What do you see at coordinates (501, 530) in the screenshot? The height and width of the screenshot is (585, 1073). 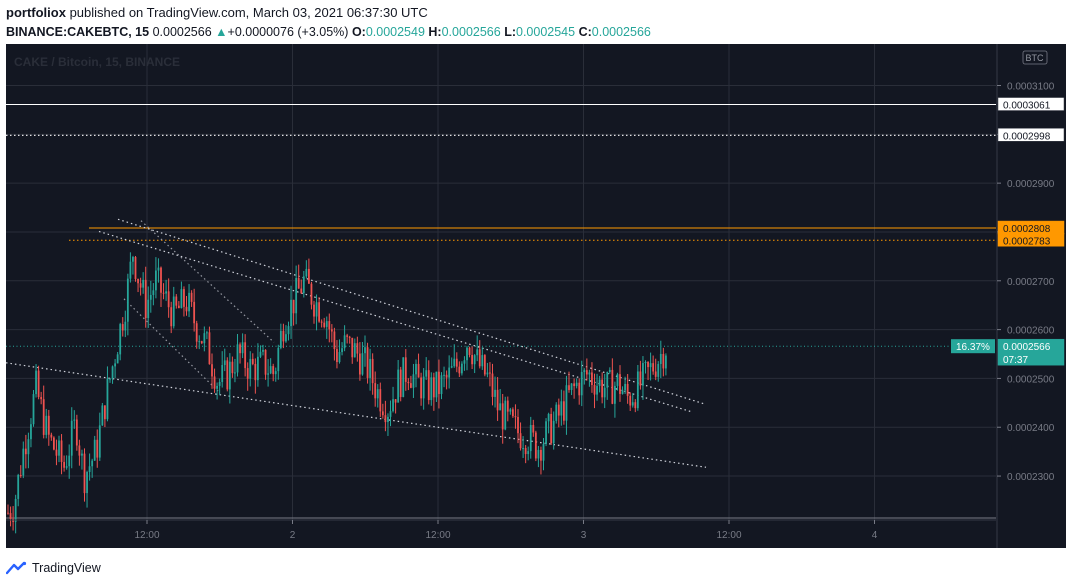 I see `time-axis: 12:00 2 12:00 3 12:00 4` at bounding box center [501, 530].